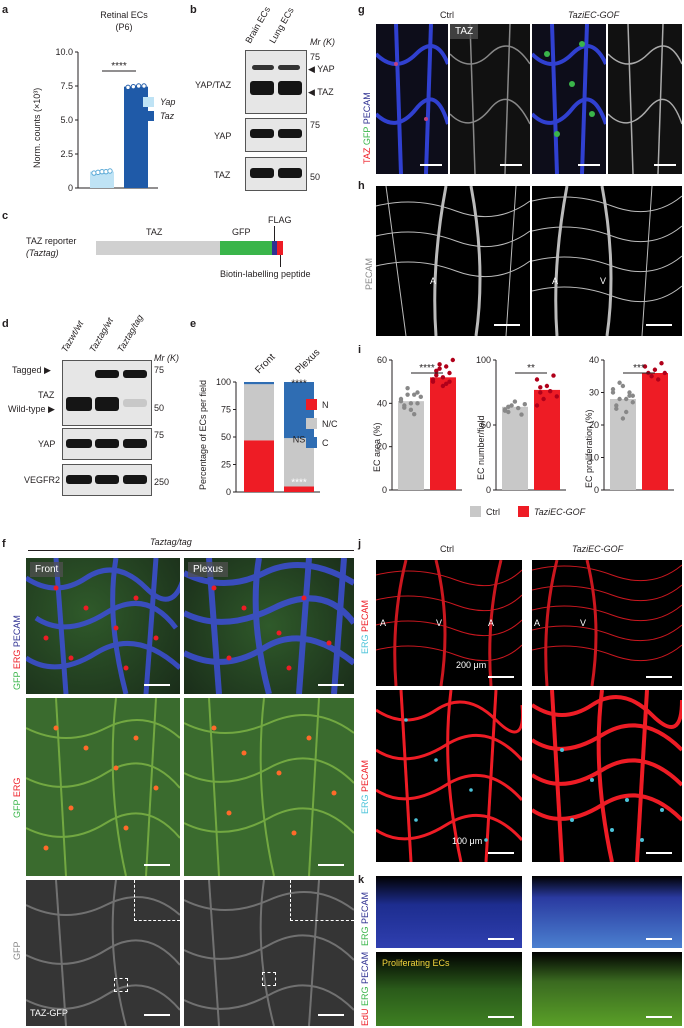 This screenshot has width=684, height=1028. What do you see at coordinates (72, 336) in the screenshot?
I see `lane-wtwt: Tazwt/wt` at bounding box center [72, 336].